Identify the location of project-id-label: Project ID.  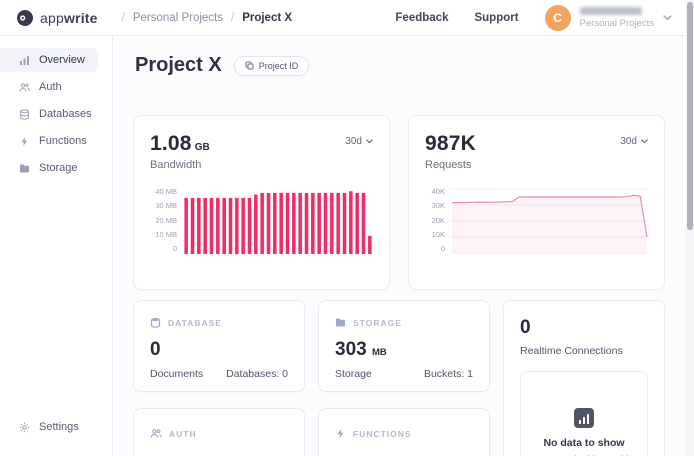
(278, 65).